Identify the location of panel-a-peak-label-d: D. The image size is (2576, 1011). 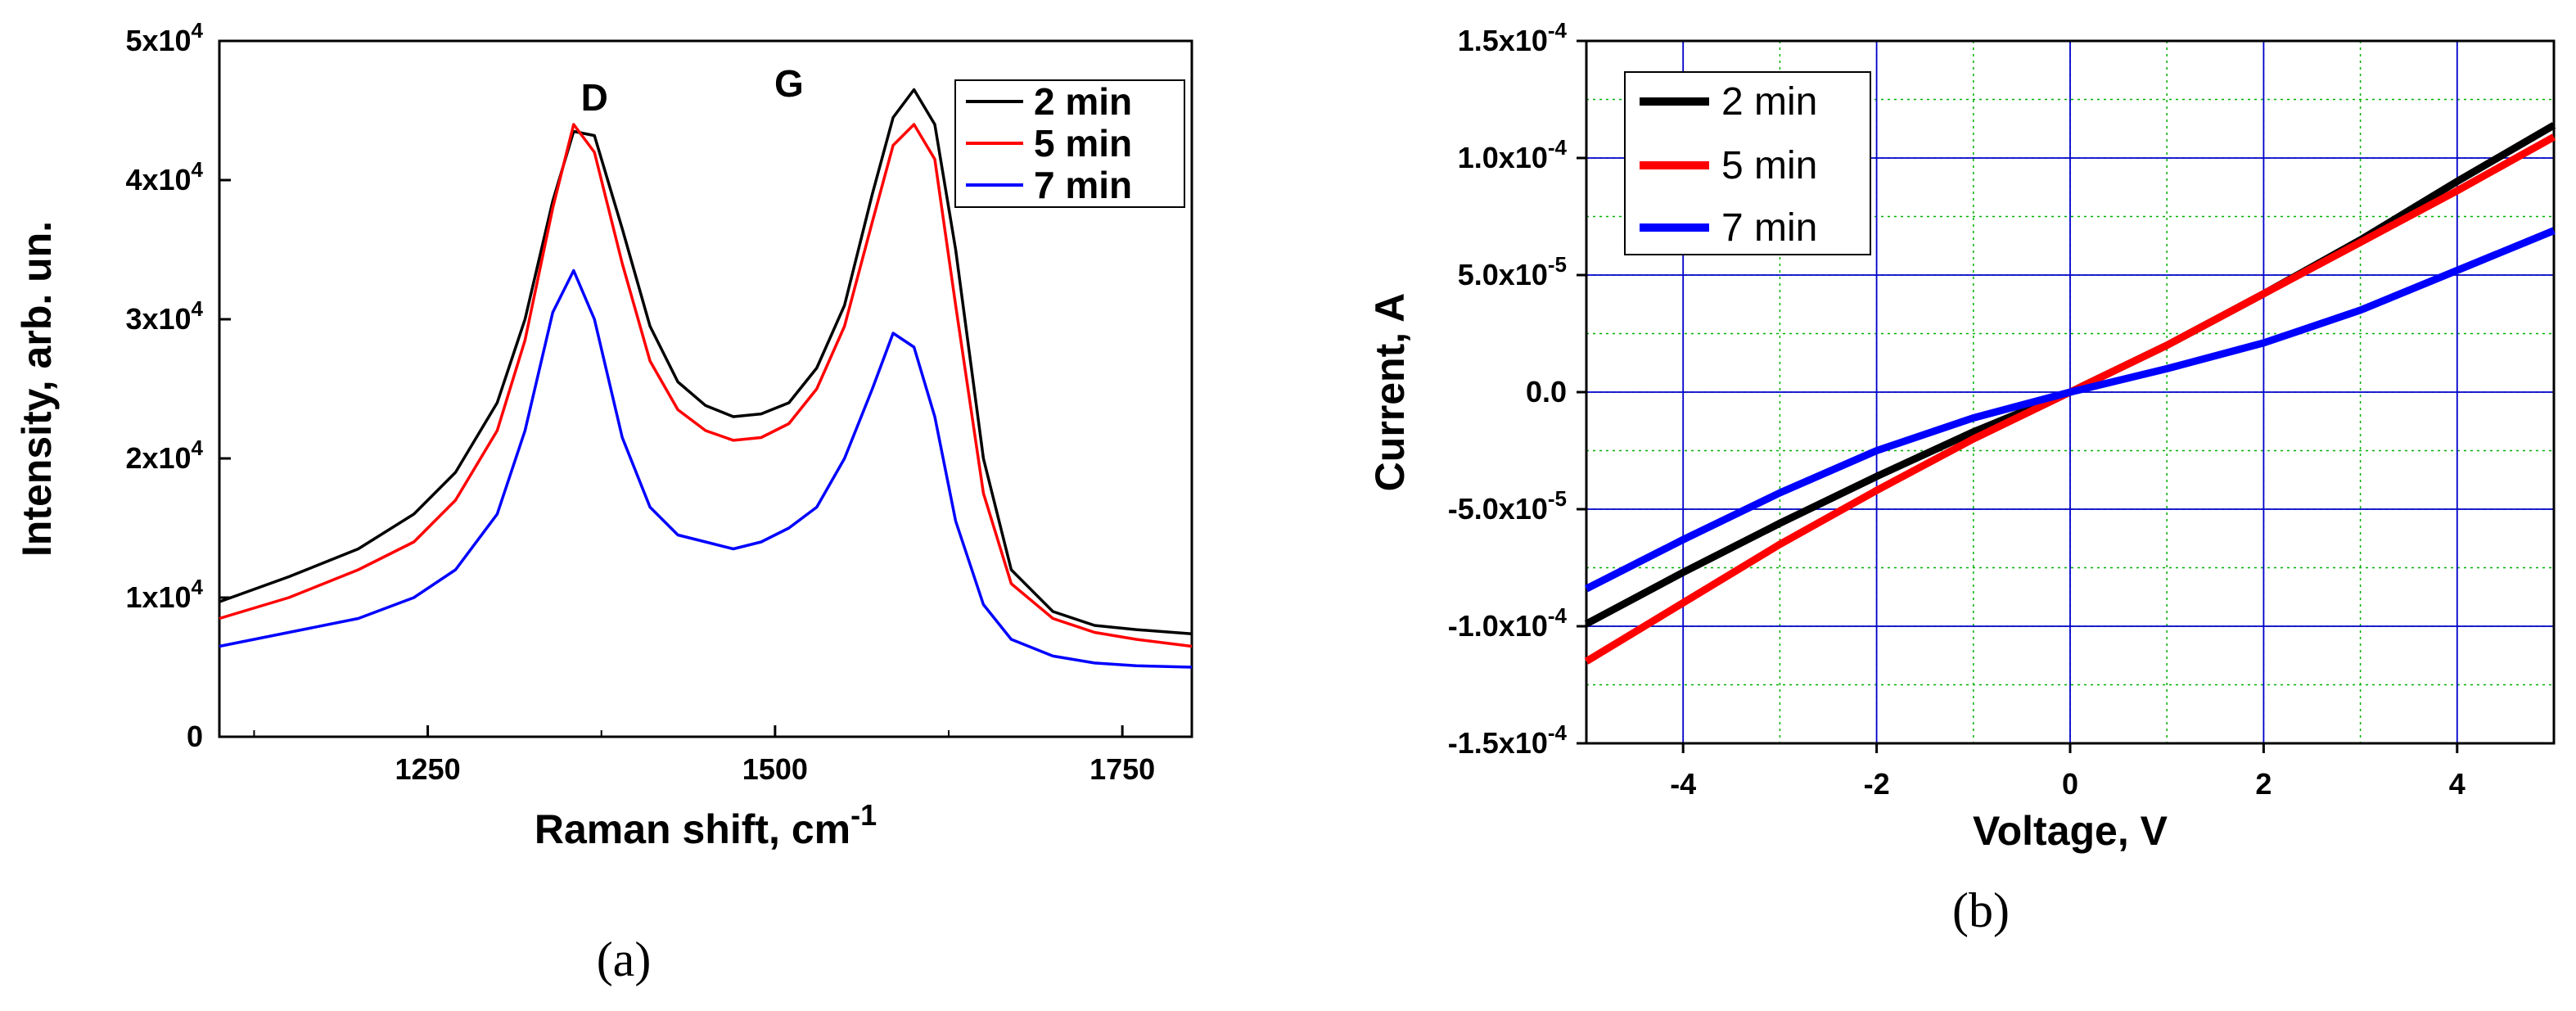
(594, 98).